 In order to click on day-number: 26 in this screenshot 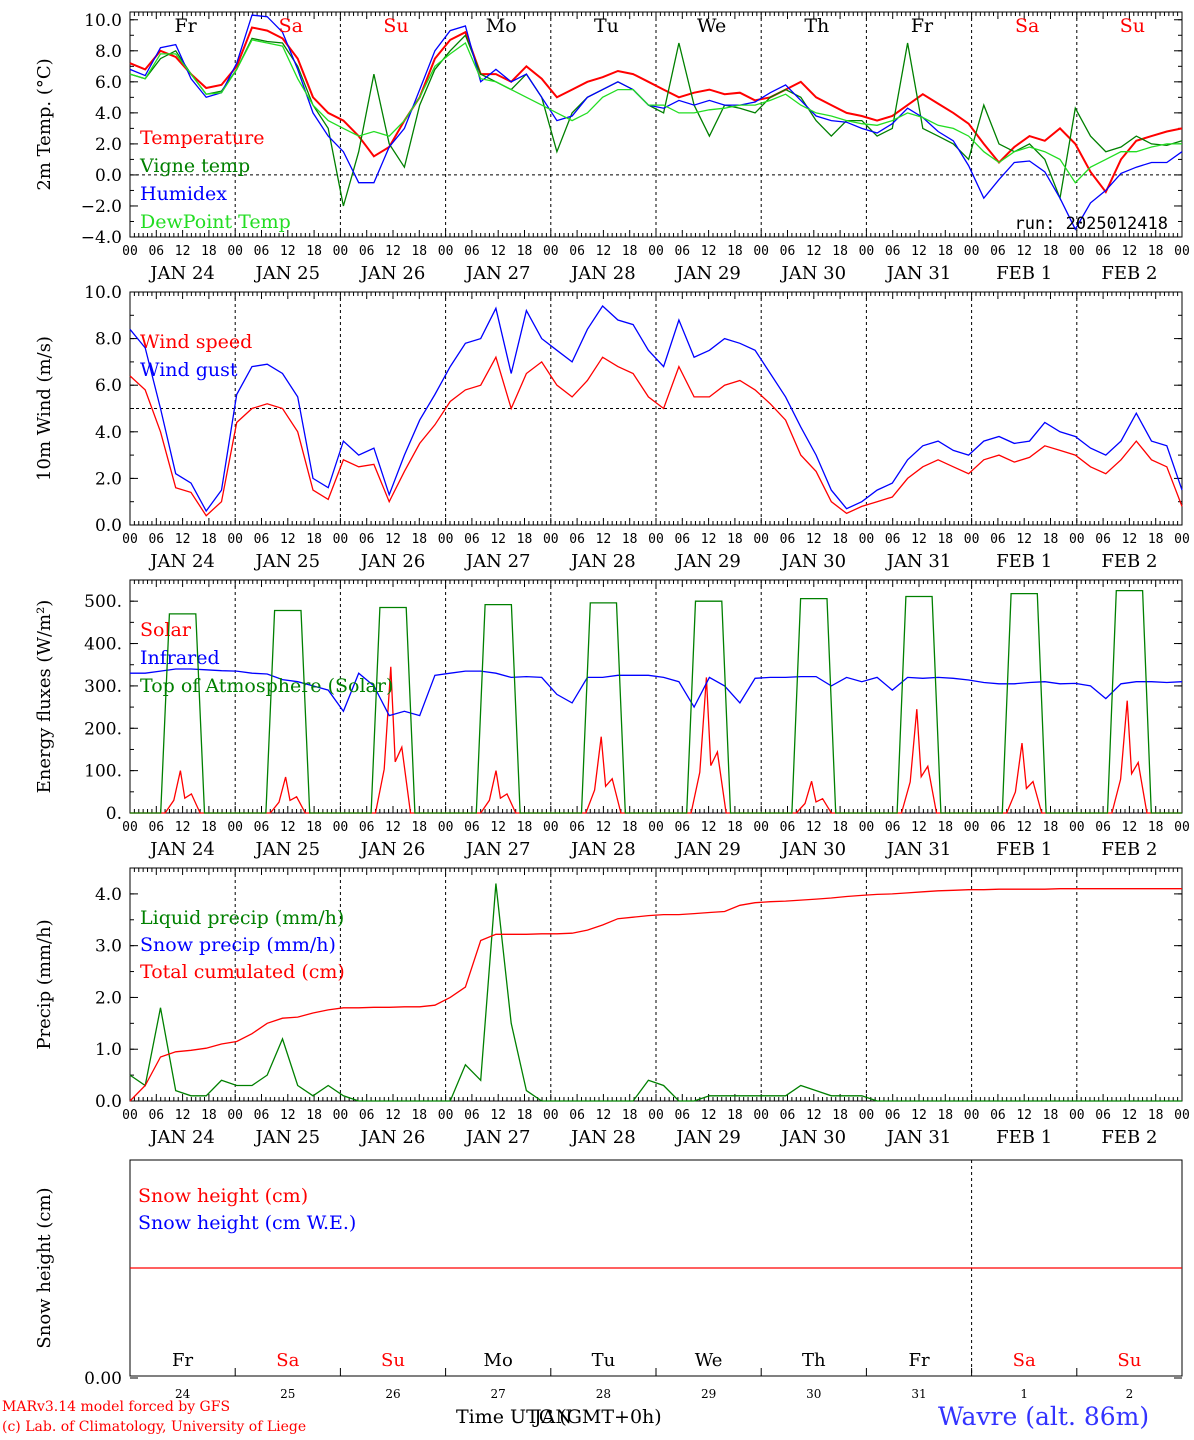, I will do `click(392, 1394)`.